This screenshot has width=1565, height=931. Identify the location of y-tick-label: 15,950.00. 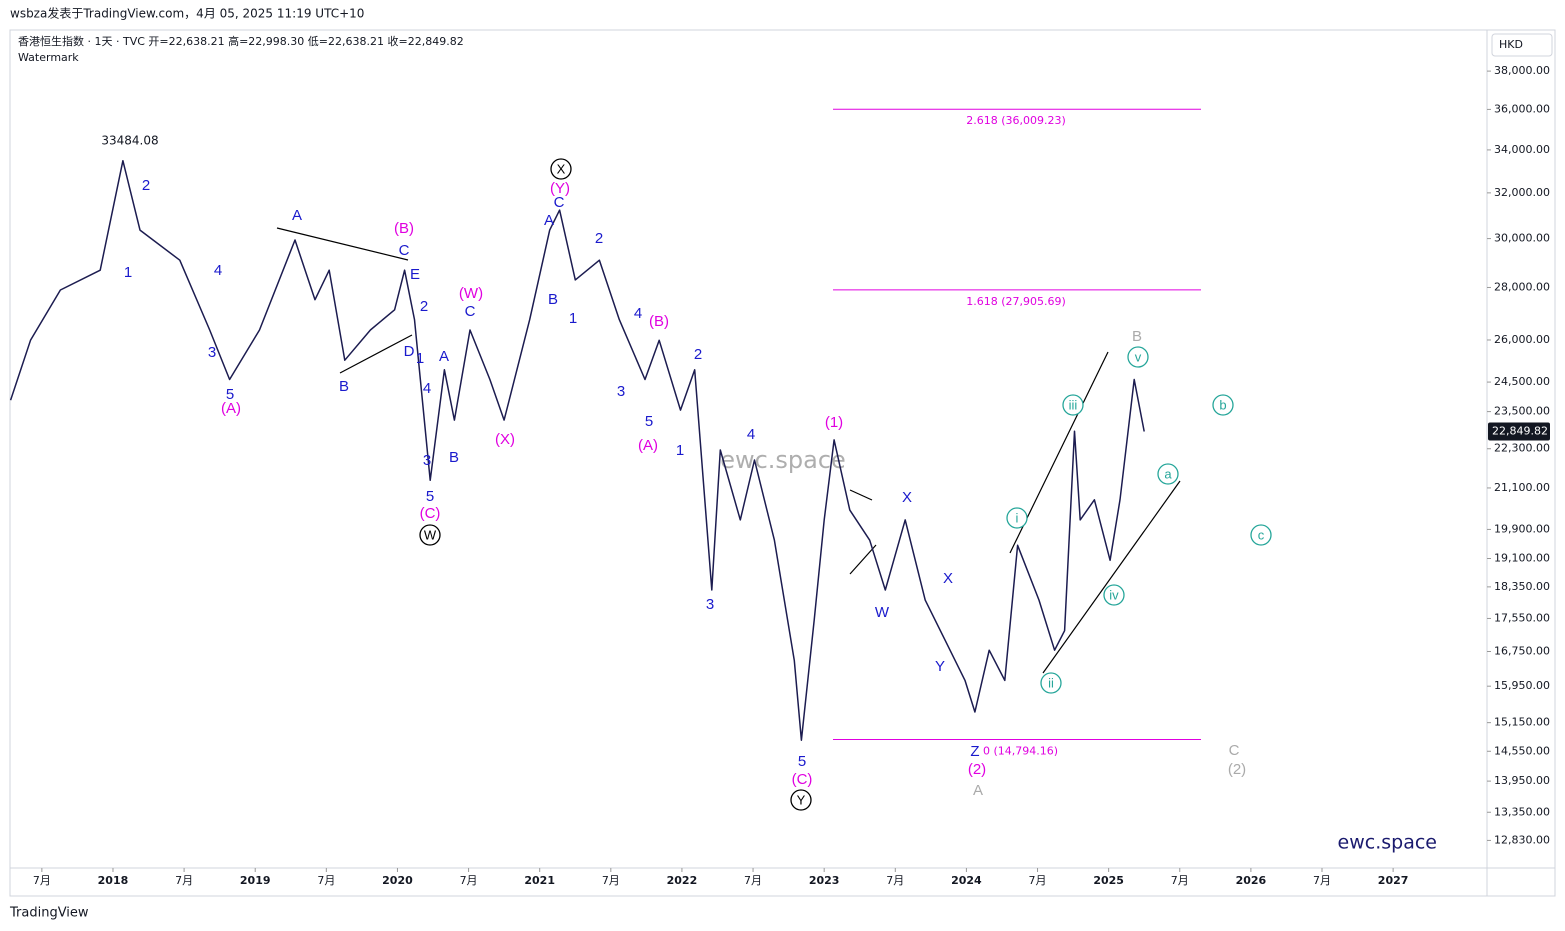
(1522, 685).